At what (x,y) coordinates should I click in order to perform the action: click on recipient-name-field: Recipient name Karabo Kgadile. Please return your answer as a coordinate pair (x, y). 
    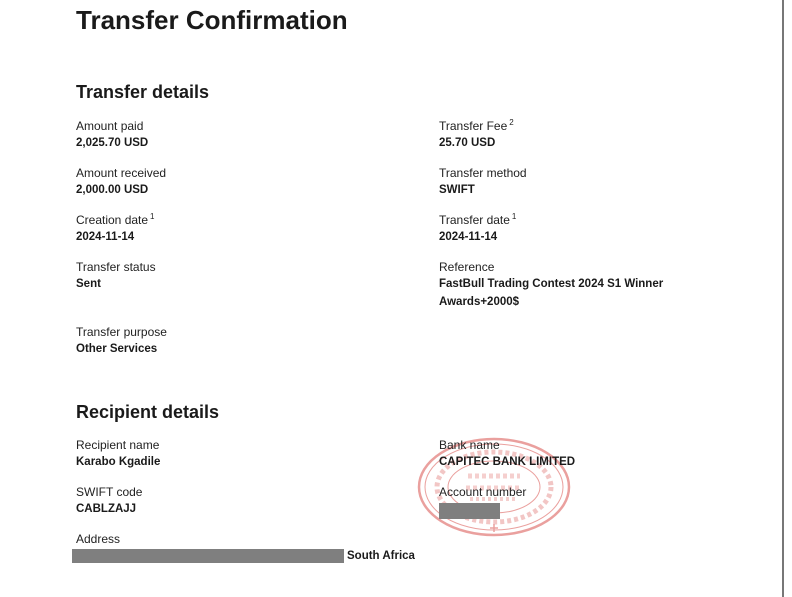
    Looking at the image, I should click on (226, 454).